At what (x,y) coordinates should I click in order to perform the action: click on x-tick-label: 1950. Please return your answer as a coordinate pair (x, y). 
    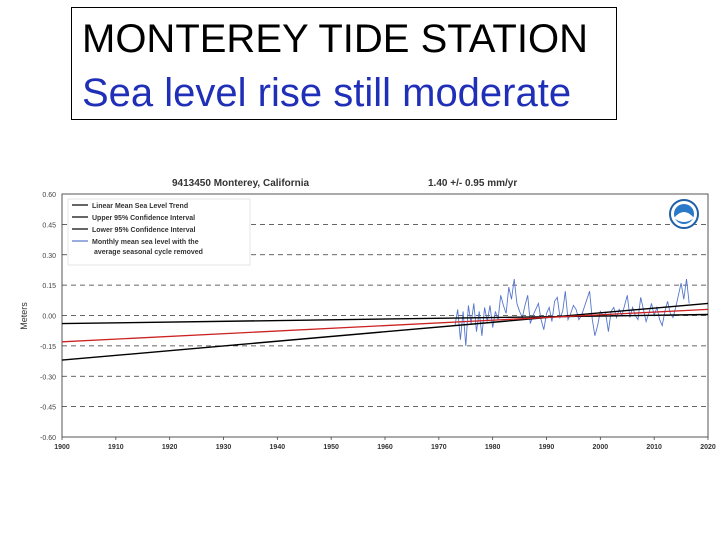
    Looking at the image, I should click on (331, 447).